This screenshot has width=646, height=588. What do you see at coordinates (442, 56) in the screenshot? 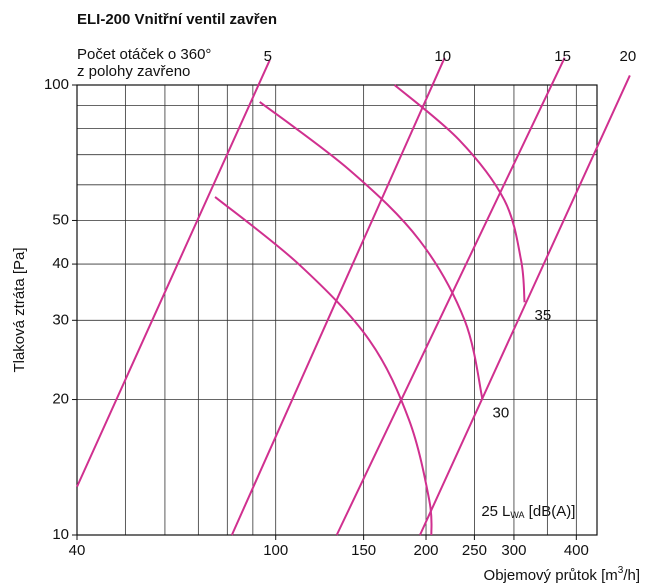
I see `series-label: 10` at bounding box center [442, 56].